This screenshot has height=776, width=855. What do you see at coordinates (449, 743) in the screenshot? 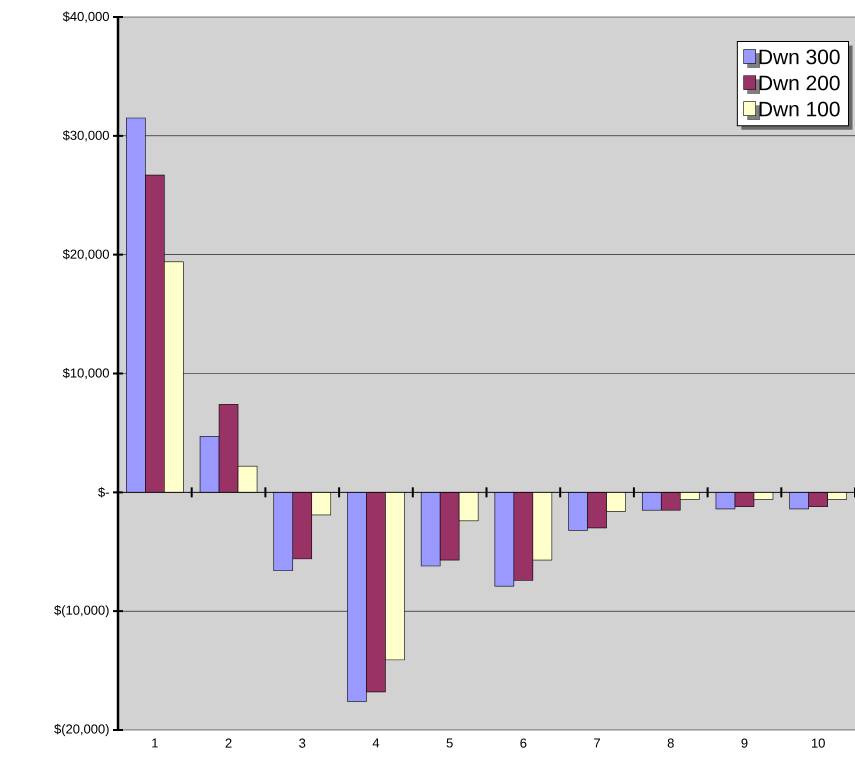
I see `x-tick-label: 5` at bounding box center [449, 743].